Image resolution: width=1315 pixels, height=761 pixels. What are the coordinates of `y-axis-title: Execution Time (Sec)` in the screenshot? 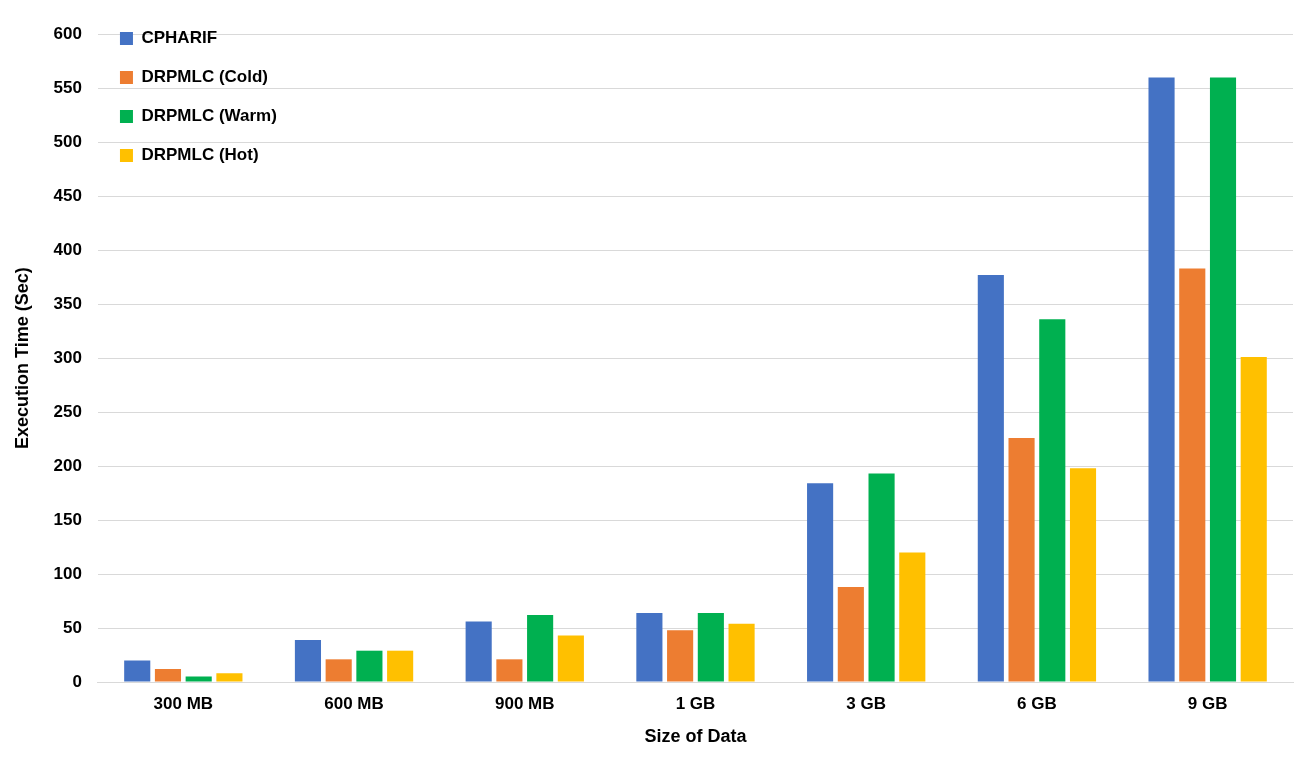 It's located at (21, 358).